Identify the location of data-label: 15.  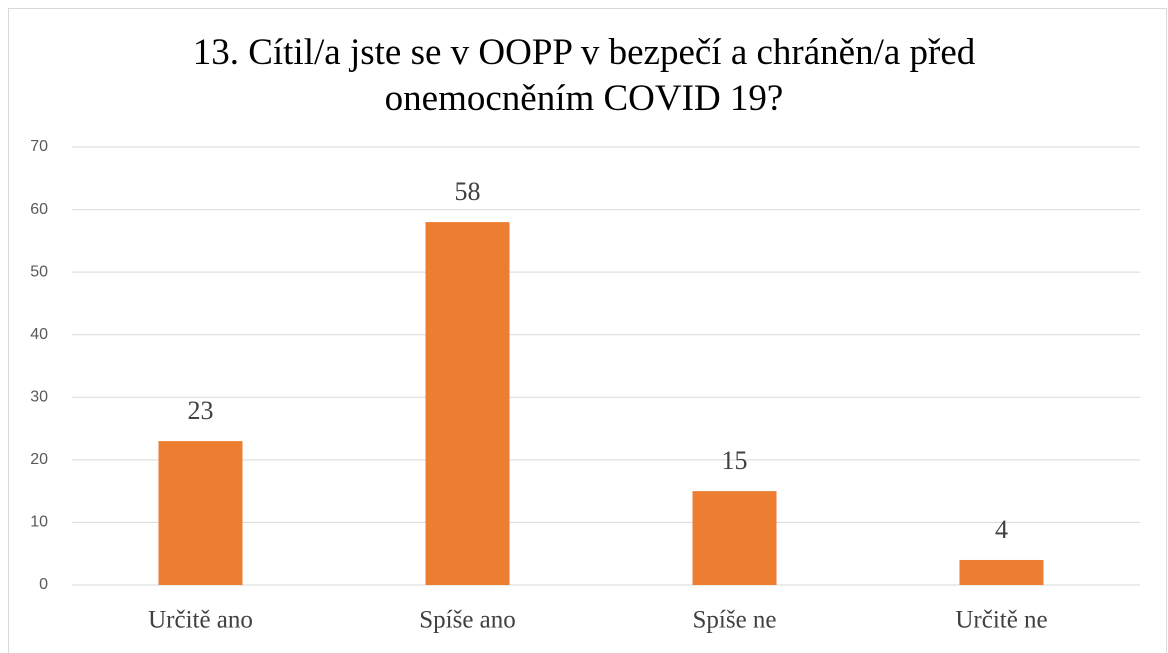
(735, 460).